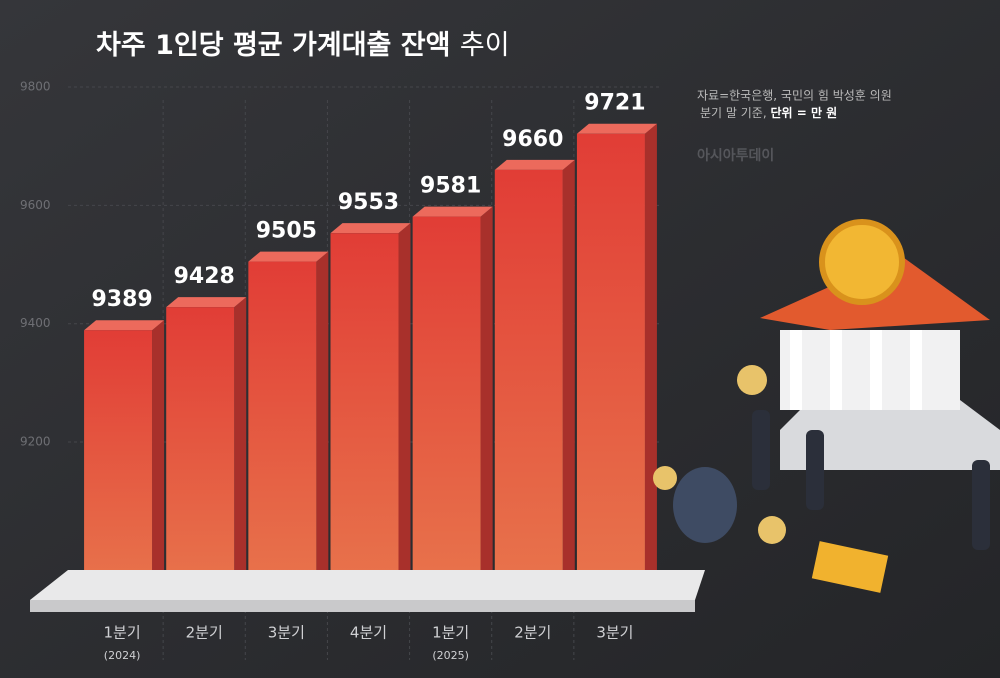 Image resolution: width=1000 pixels, height=678 pixels. Describe the element at coordinates (367, 585) in the screenshot. I see `platform` at that location.